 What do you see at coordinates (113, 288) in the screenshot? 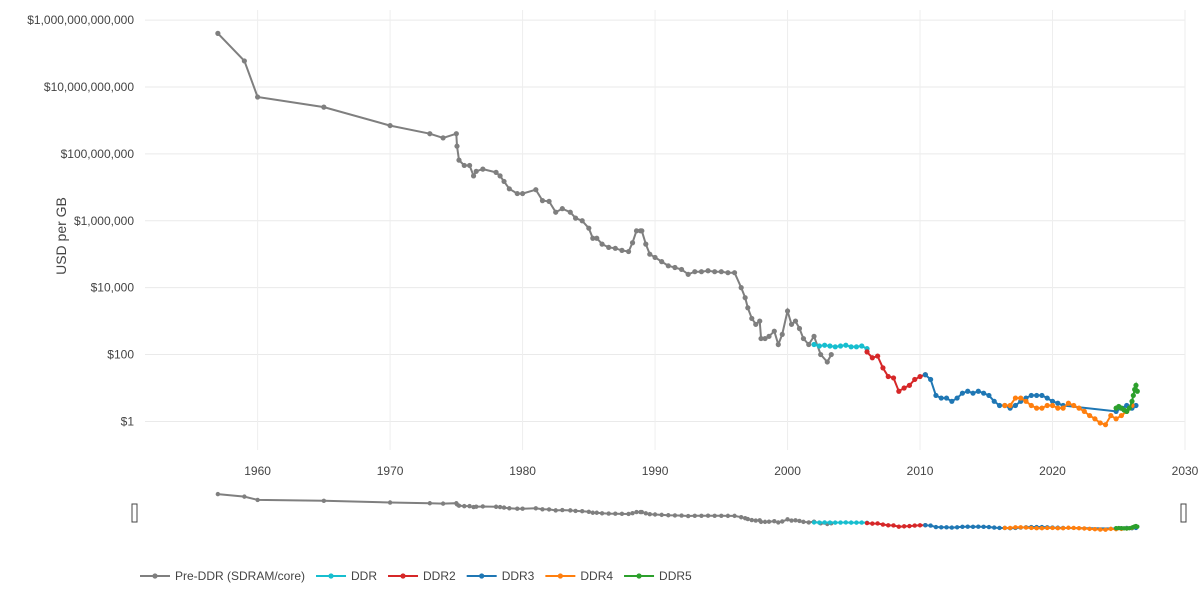
I see `y-tick-label: $10,000` at bounding box center [113, 288].